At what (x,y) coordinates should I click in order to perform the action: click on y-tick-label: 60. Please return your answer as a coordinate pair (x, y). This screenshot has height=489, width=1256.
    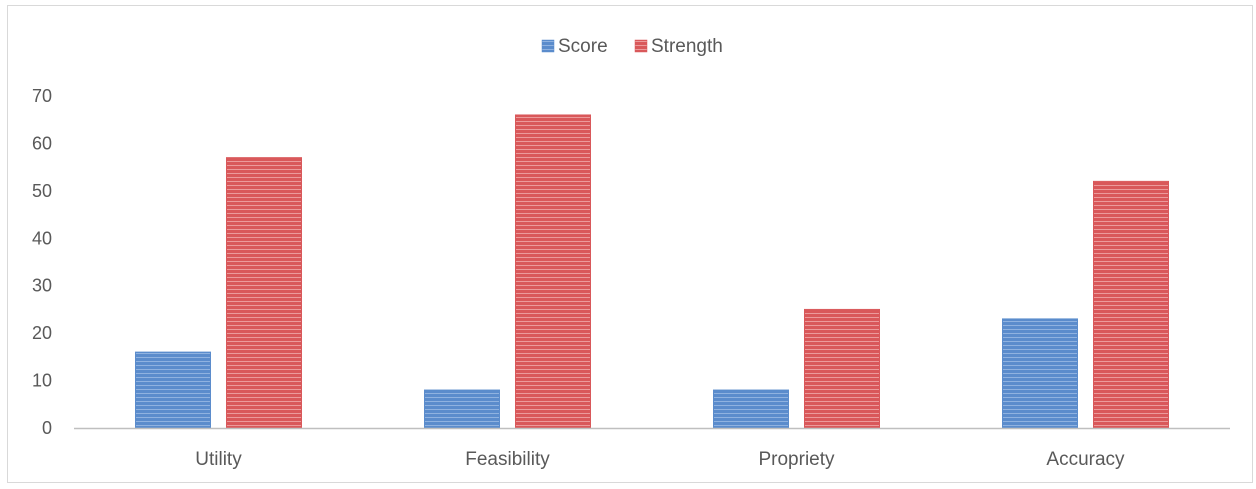
    Looking at the image, I should click on (42, 143).